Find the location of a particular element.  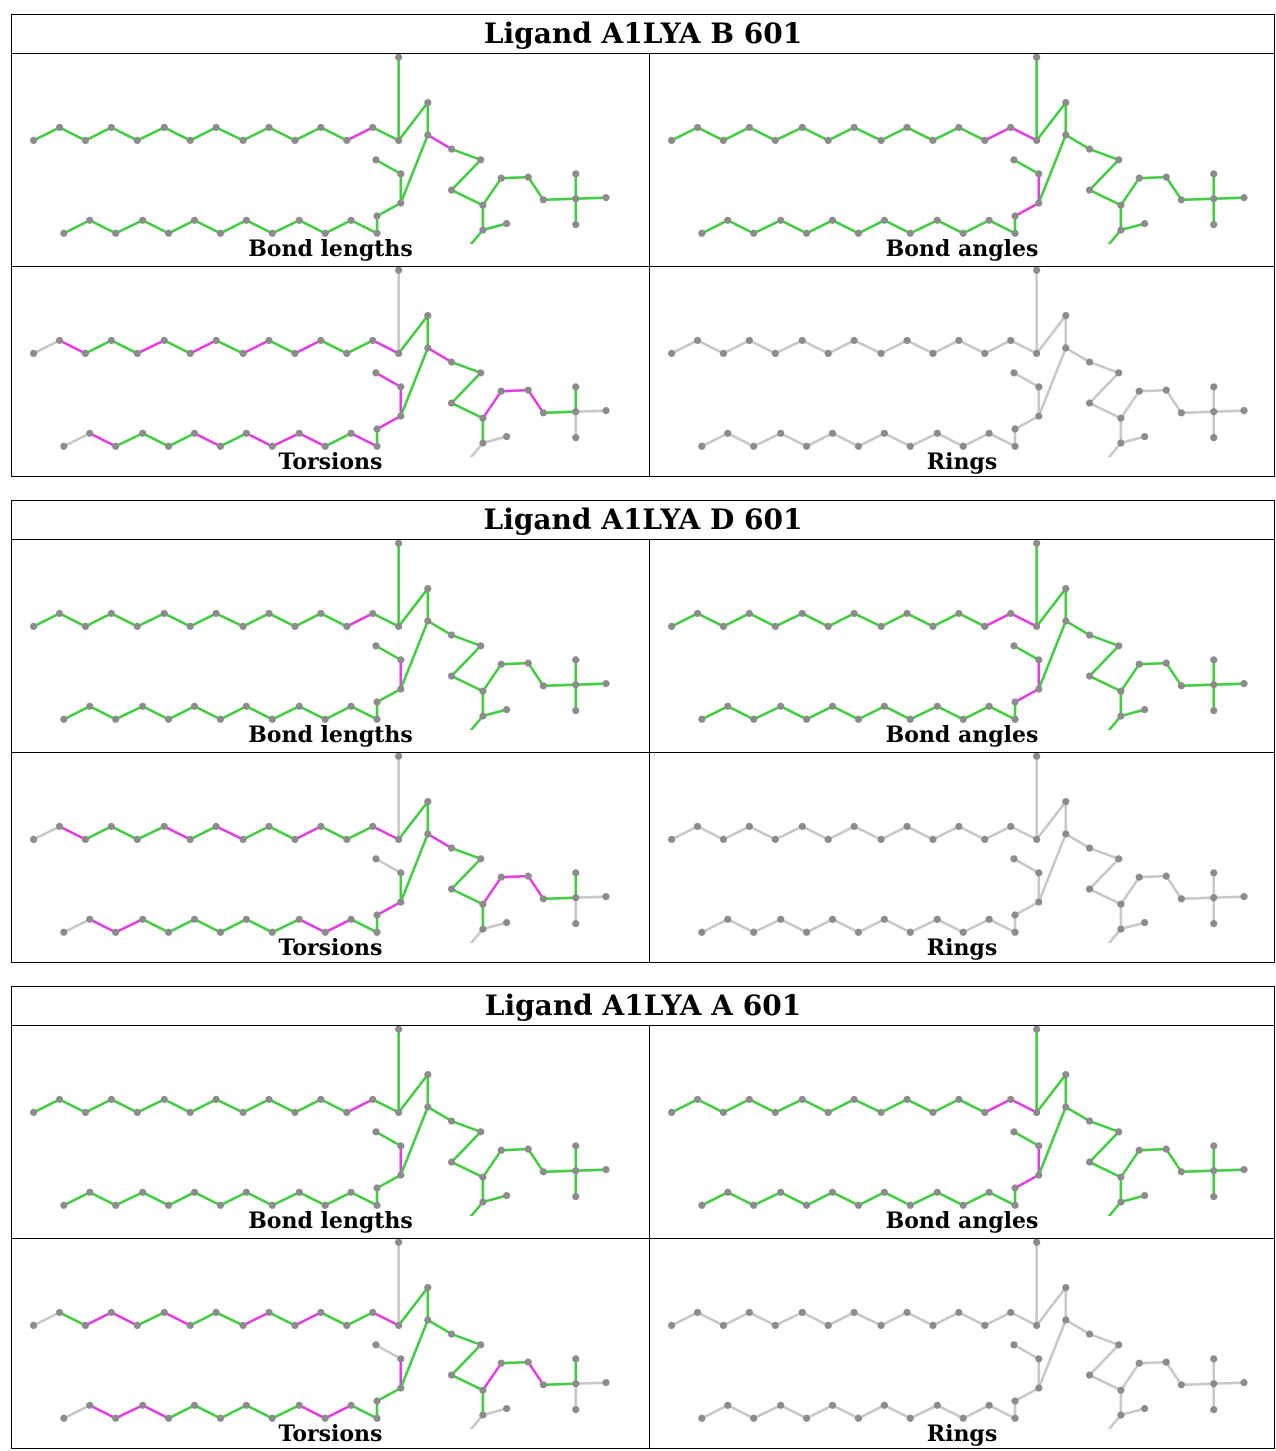

atom-u10 is located at coordinates (295, 353).